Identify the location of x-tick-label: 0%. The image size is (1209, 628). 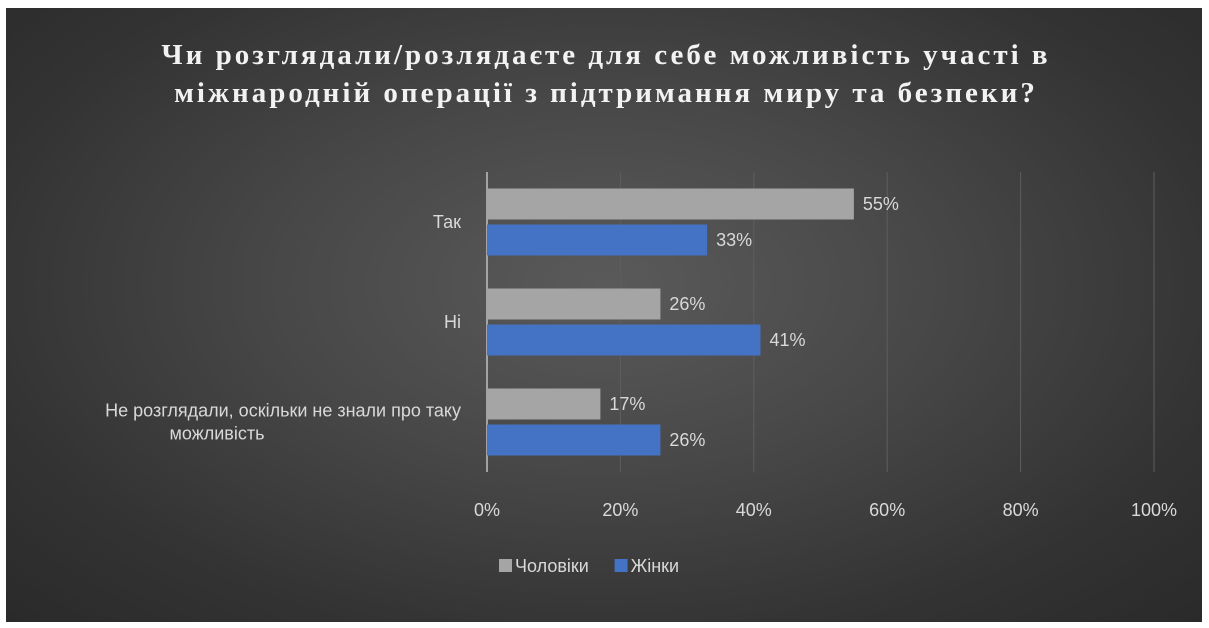
(487, 510).